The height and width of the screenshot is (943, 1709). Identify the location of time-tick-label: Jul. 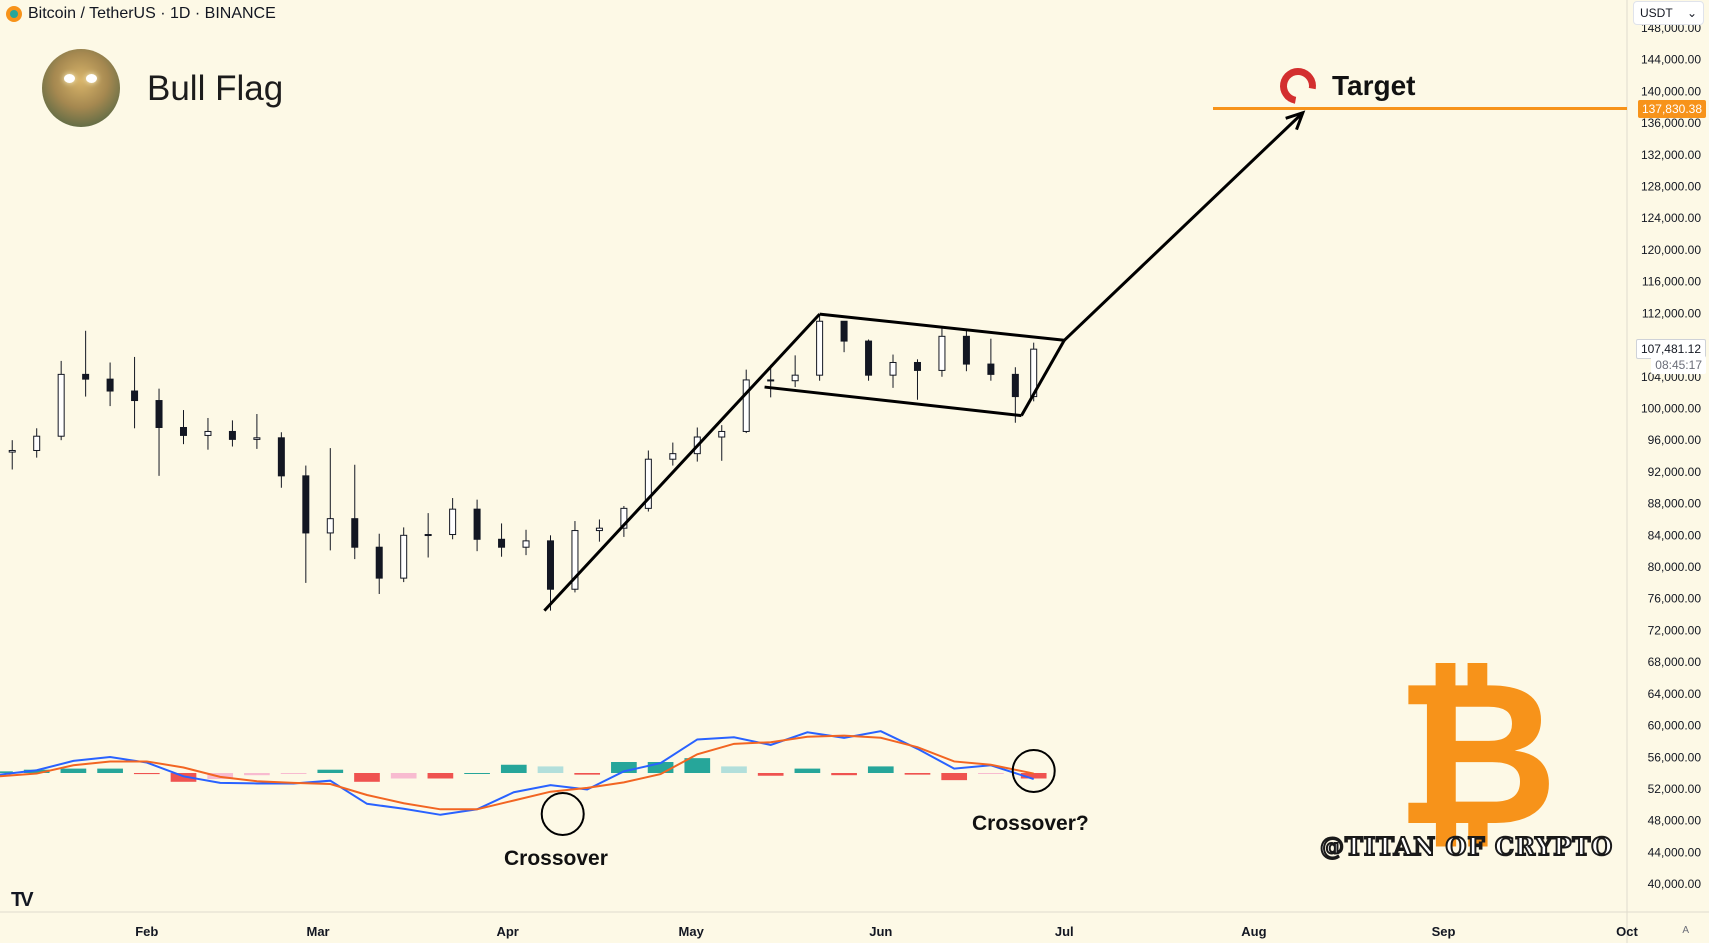
(1064, 931).